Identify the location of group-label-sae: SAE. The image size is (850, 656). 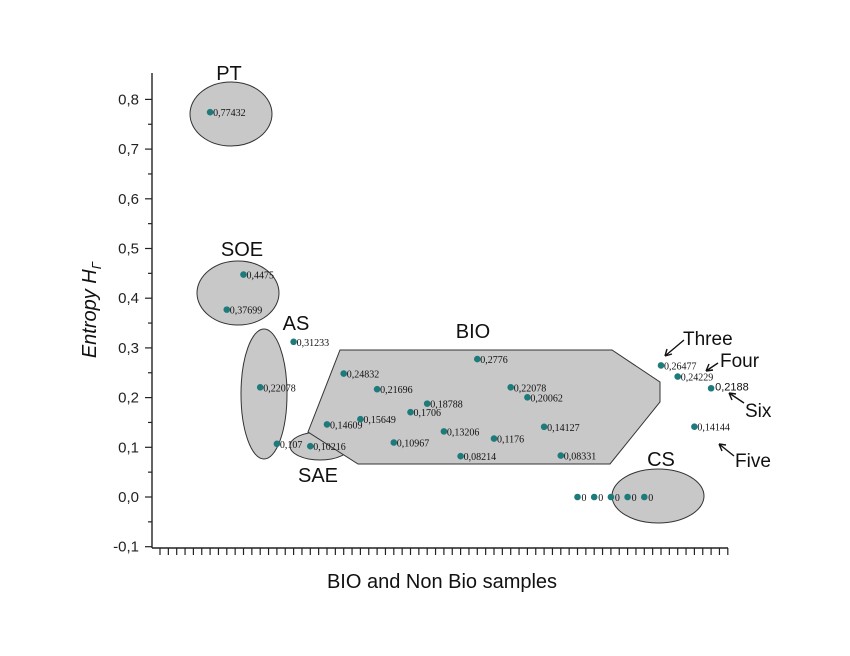
(318, 476).